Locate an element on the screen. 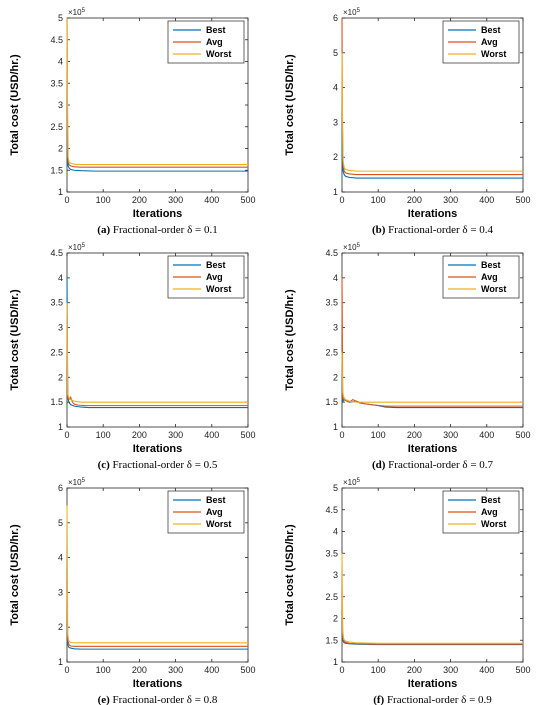 The height and width of the screenshot is (705, 550). caption-label: (c) is located at coordinates (104, 465).